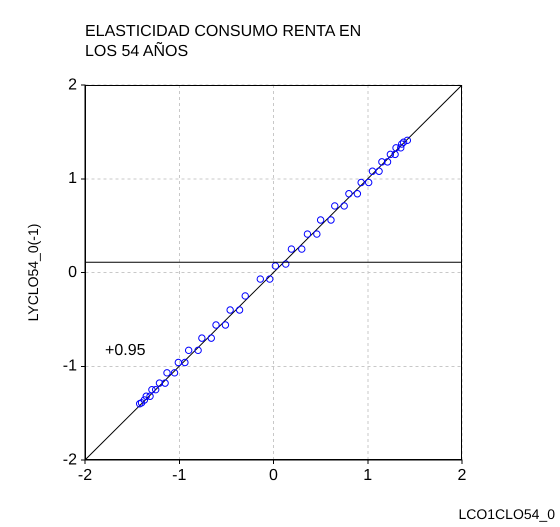 The height and width of the screenshot is (527, 560). Describe the element at coordinates (70, 459) in the screenshot. I see `y-tick-label: -2` at that location.